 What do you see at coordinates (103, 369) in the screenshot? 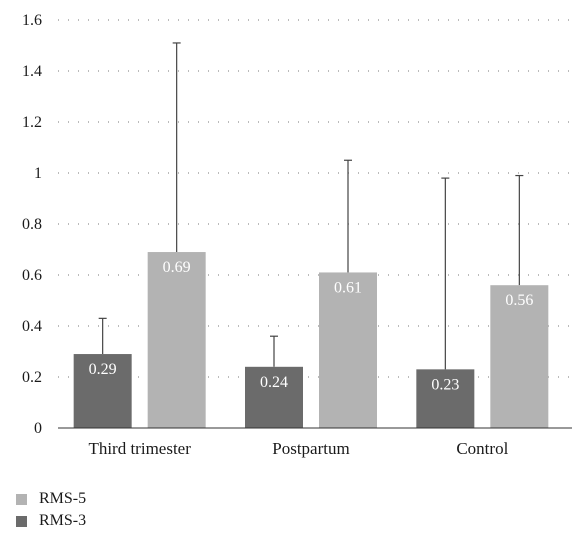
I see `data-label: 0.29` at bounding box center [103, 369].